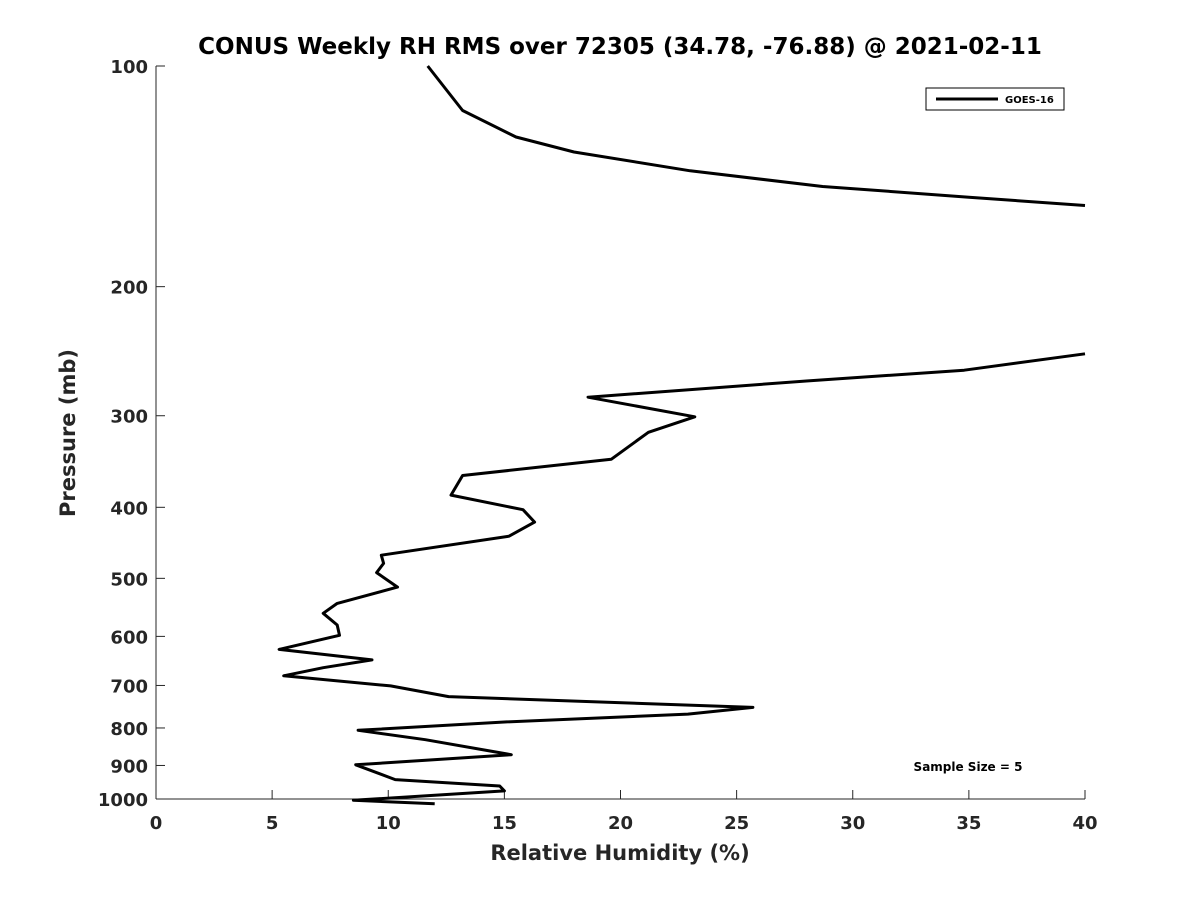 This screenshot has height=900, width=1200. Describe the element at coordinates (129, 579) in the screenshot. I see `y-tick-label: 500` at that location.